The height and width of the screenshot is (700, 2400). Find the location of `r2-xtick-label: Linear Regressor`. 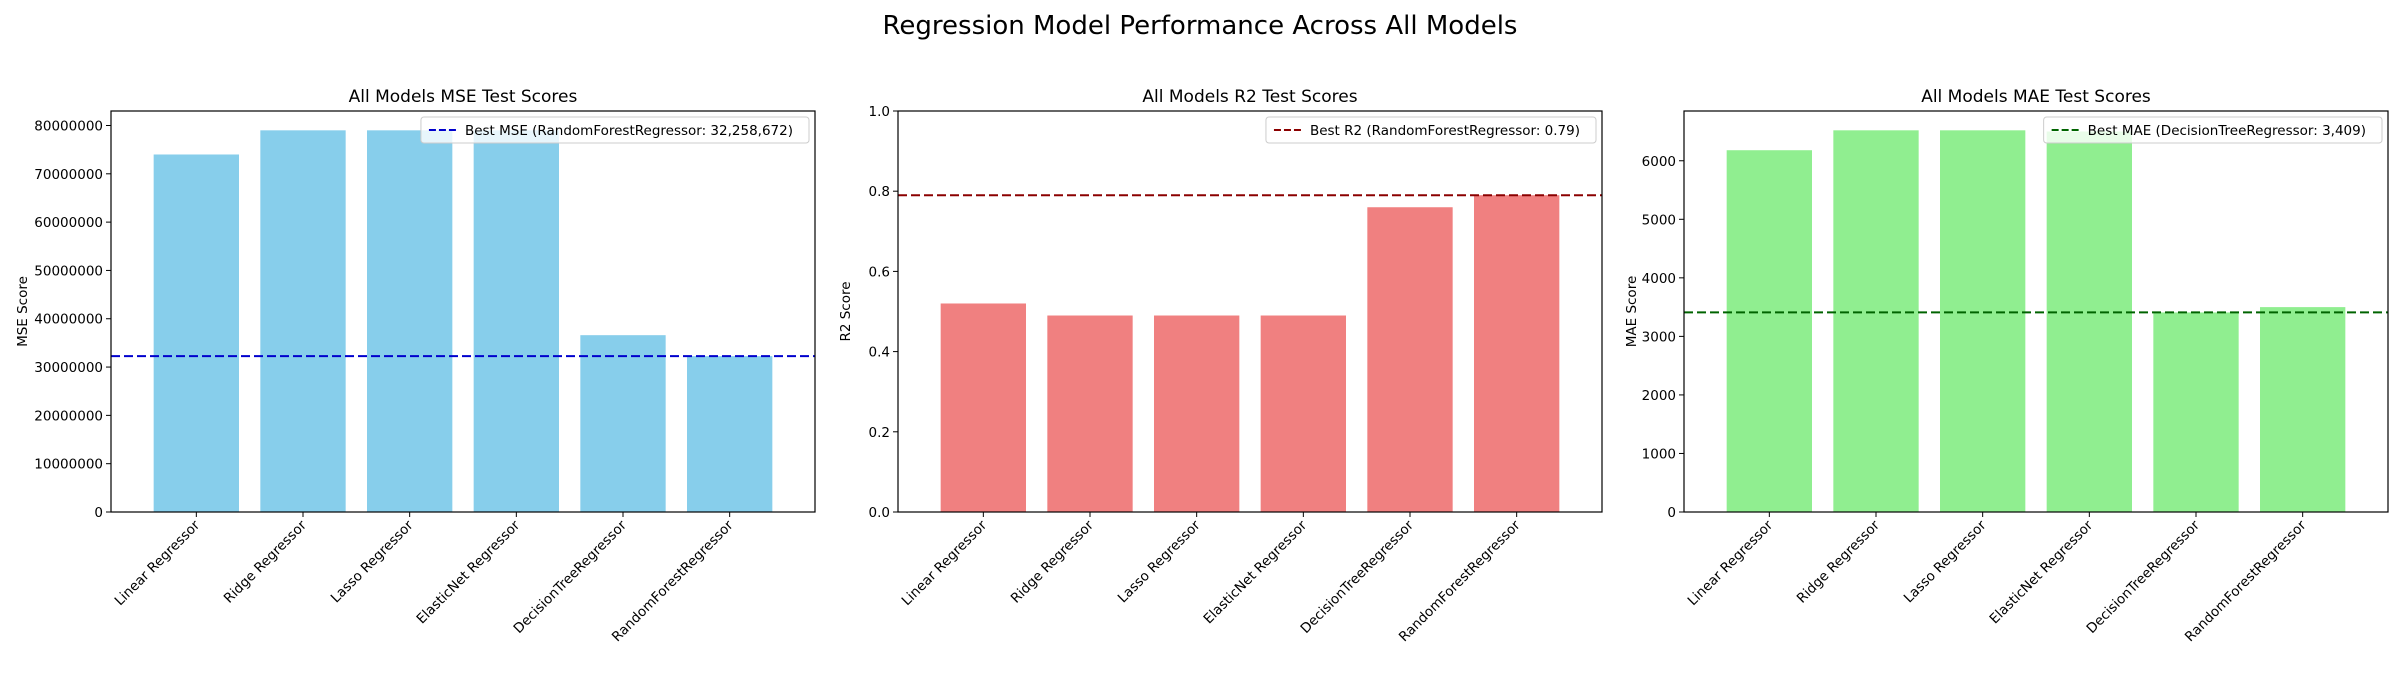

r2-xtick-label: Linear Regressor is located at coordinates (945, 563).